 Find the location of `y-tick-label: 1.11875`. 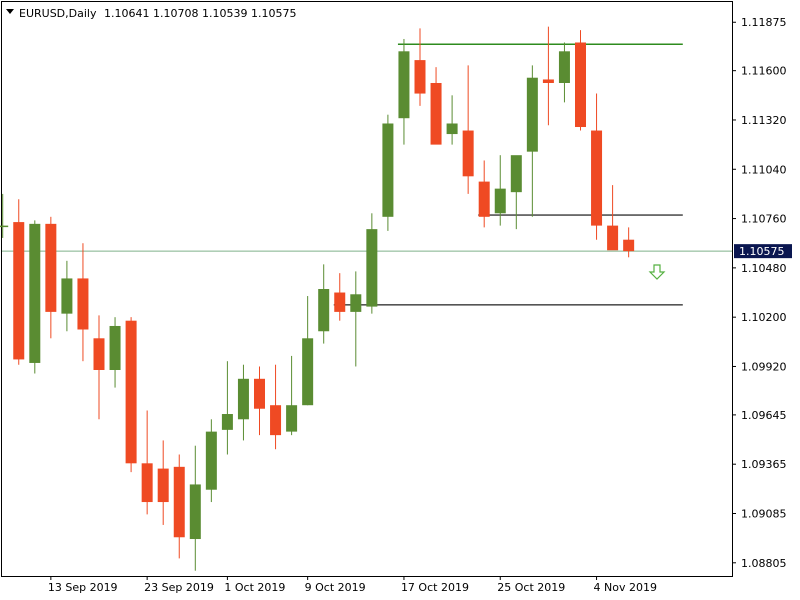

y-tick-label: 1.11875 is located at coordinates (764, 22).